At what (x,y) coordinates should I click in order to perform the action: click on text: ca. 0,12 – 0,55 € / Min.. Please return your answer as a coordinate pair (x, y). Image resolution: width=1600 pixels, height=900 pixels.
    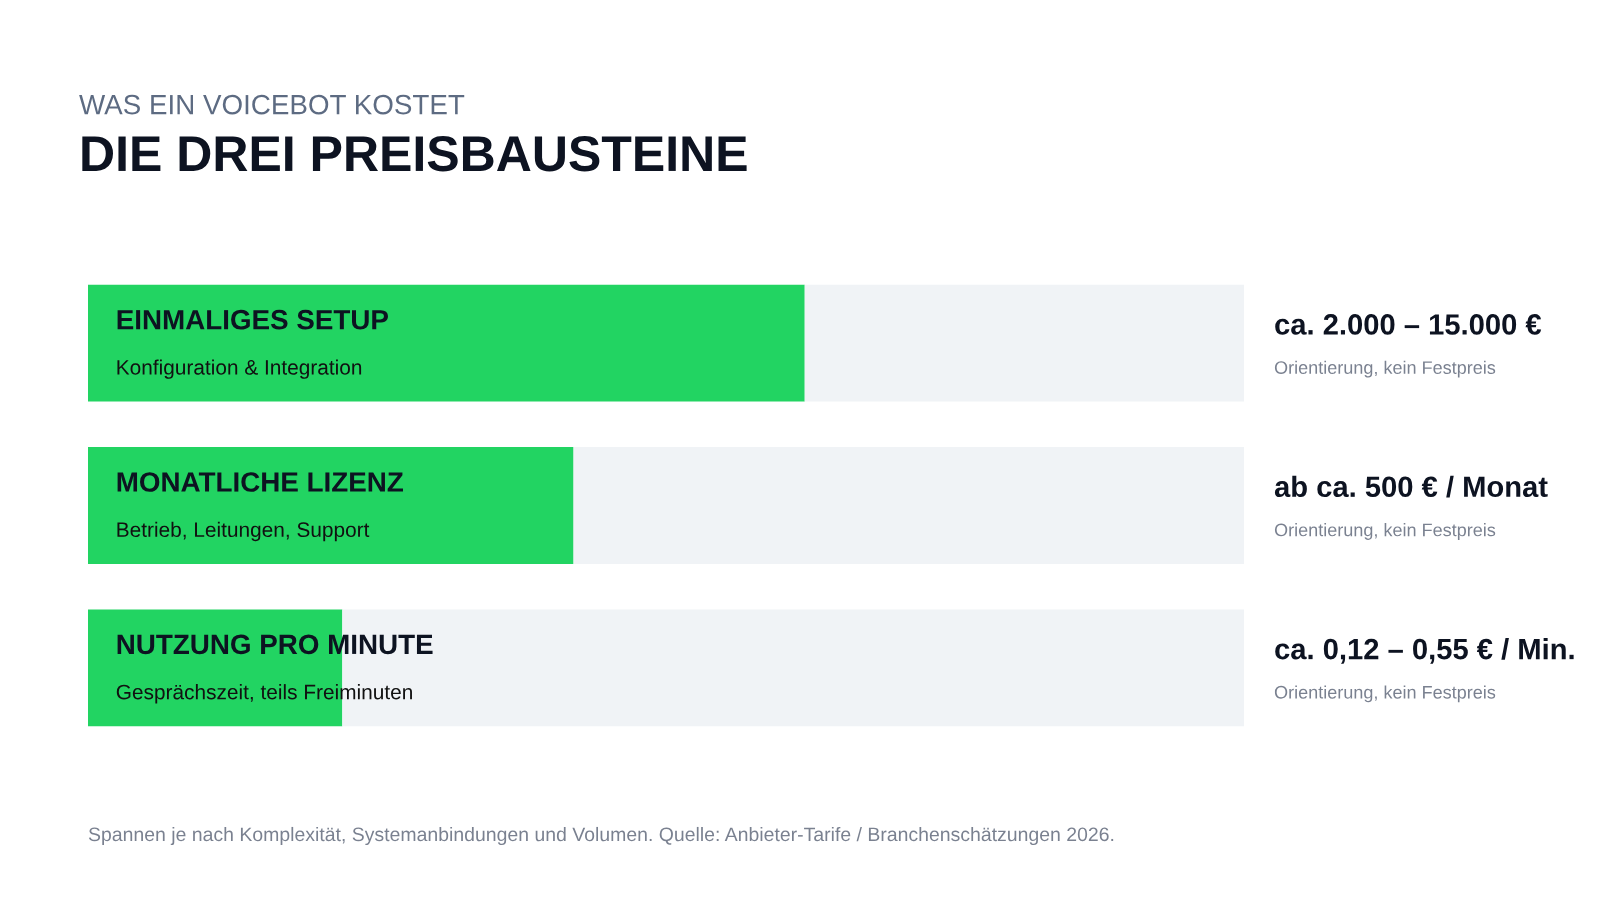
    Looking at the image, I should click on (1424, 651).